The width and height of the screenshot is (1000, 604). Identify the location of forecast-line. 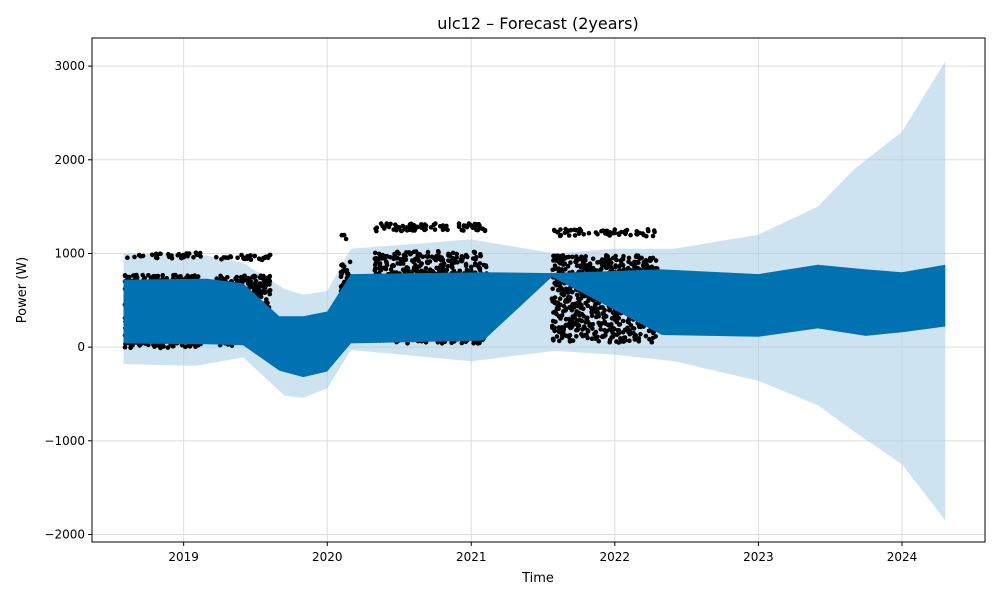
(516, 303).